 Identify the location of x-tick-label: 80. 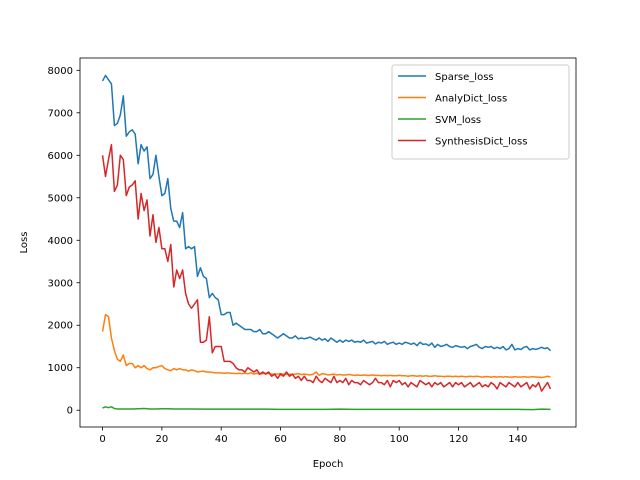
(339, 439).